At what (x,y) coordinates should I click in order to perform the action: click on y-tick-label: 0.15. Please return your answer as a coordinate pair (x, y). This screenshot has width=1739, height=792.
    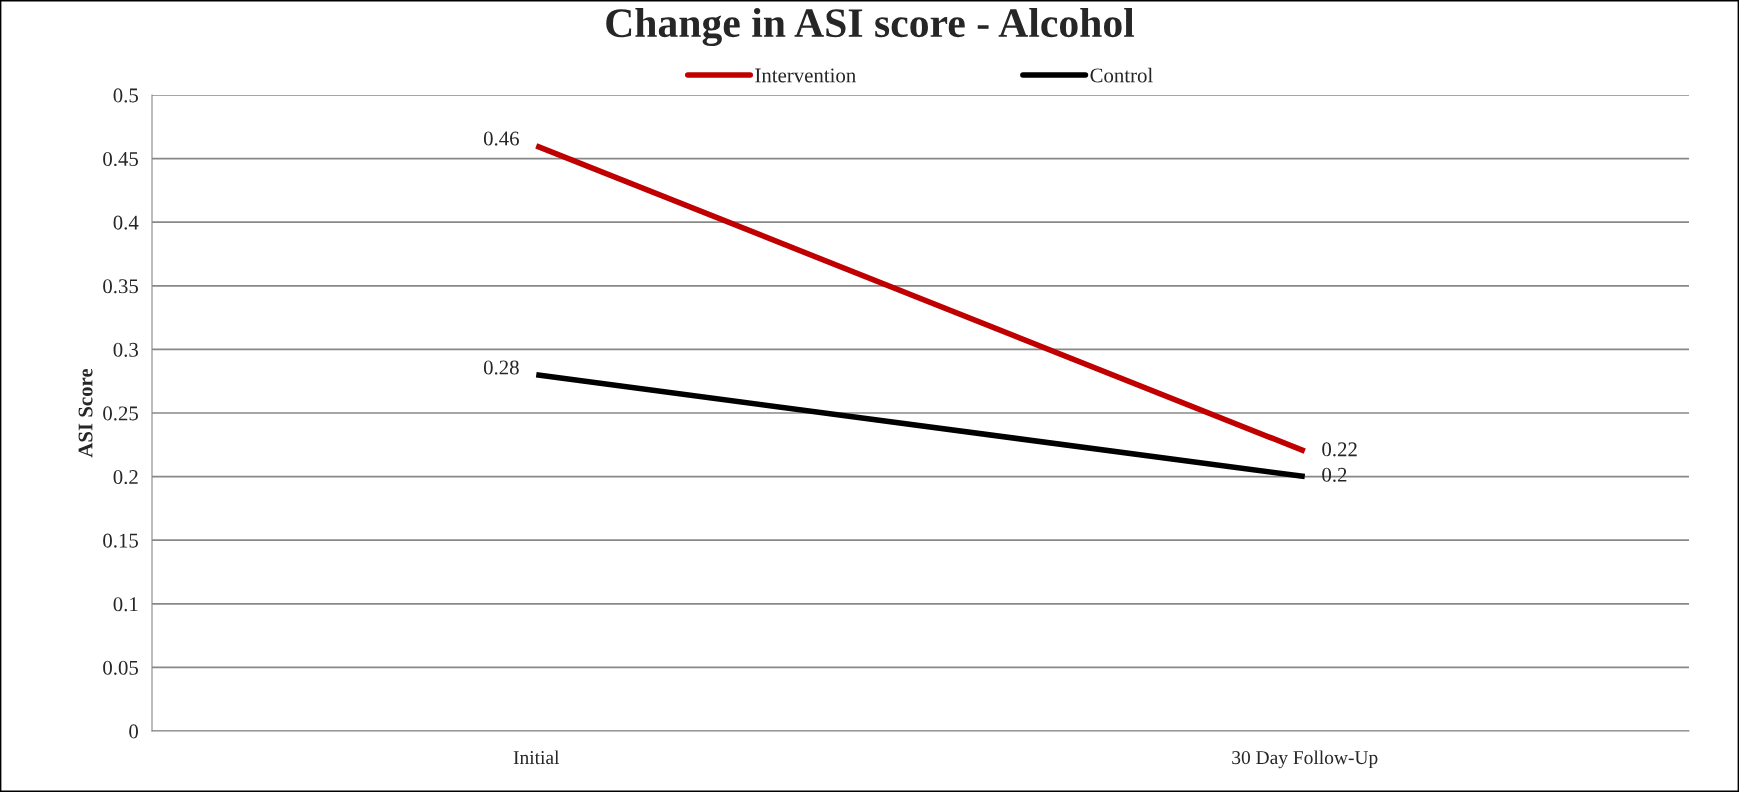
    Looking at the image, I should click on (120, 540).